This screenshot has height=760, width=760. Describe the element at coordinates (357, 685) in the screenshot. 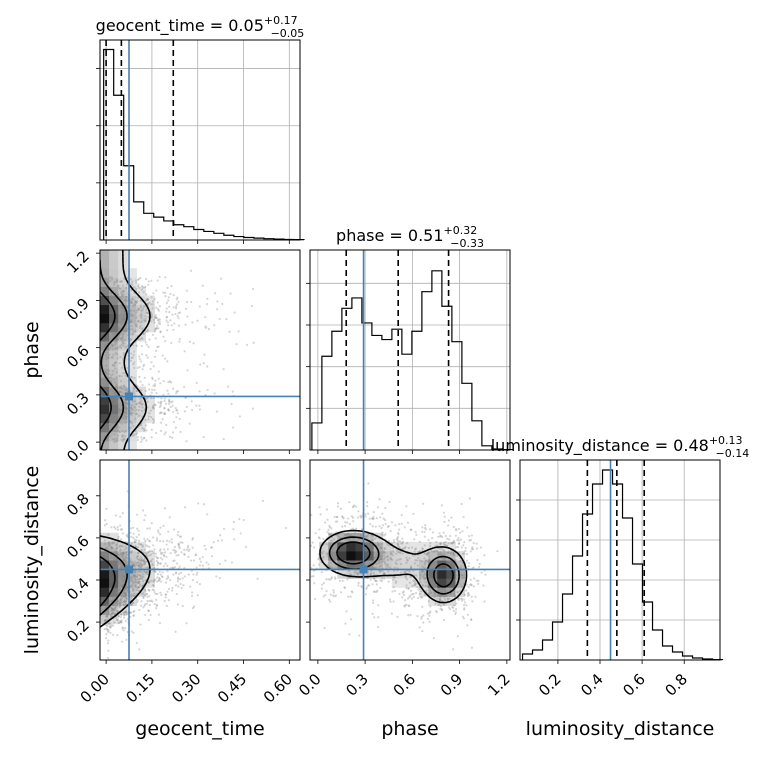

I see `x-tick-label: 0.3` at that location.